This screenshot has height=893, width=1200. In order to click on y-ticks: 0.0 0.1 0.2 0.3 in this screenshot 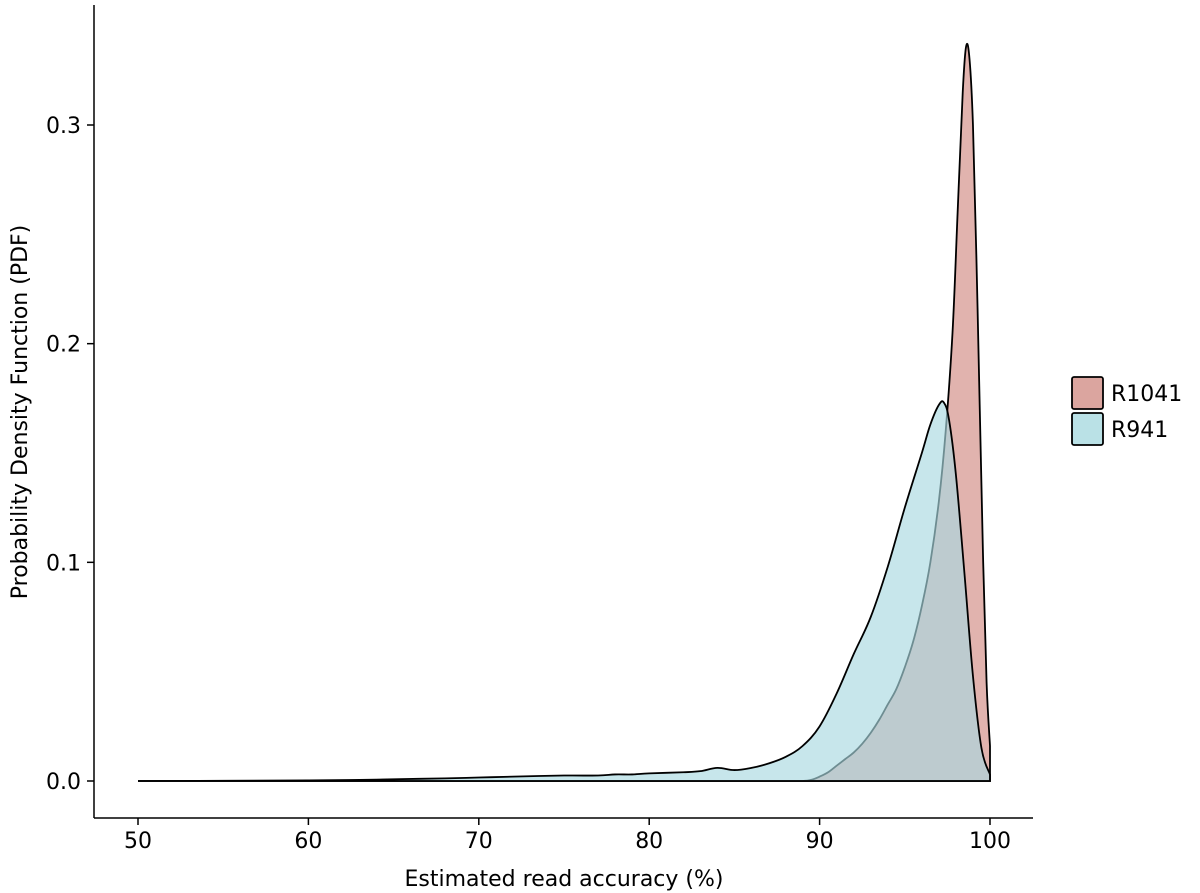, I will do `click(70, 454)`.